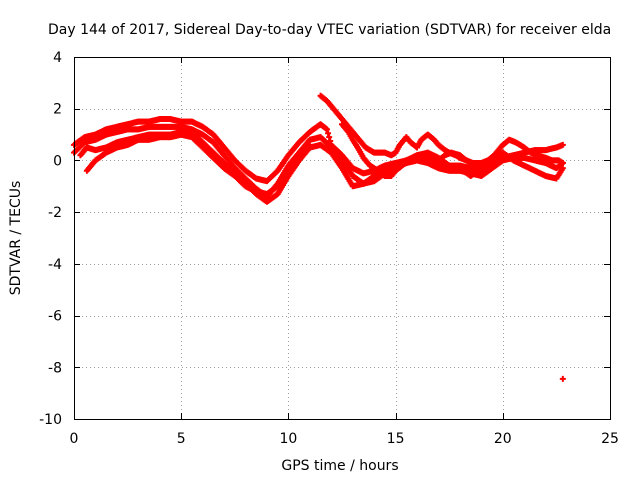 Image resolution: width=640 pixels, height=480 pixels. I want to click on y-tick-label: -4, so click(55, 265).